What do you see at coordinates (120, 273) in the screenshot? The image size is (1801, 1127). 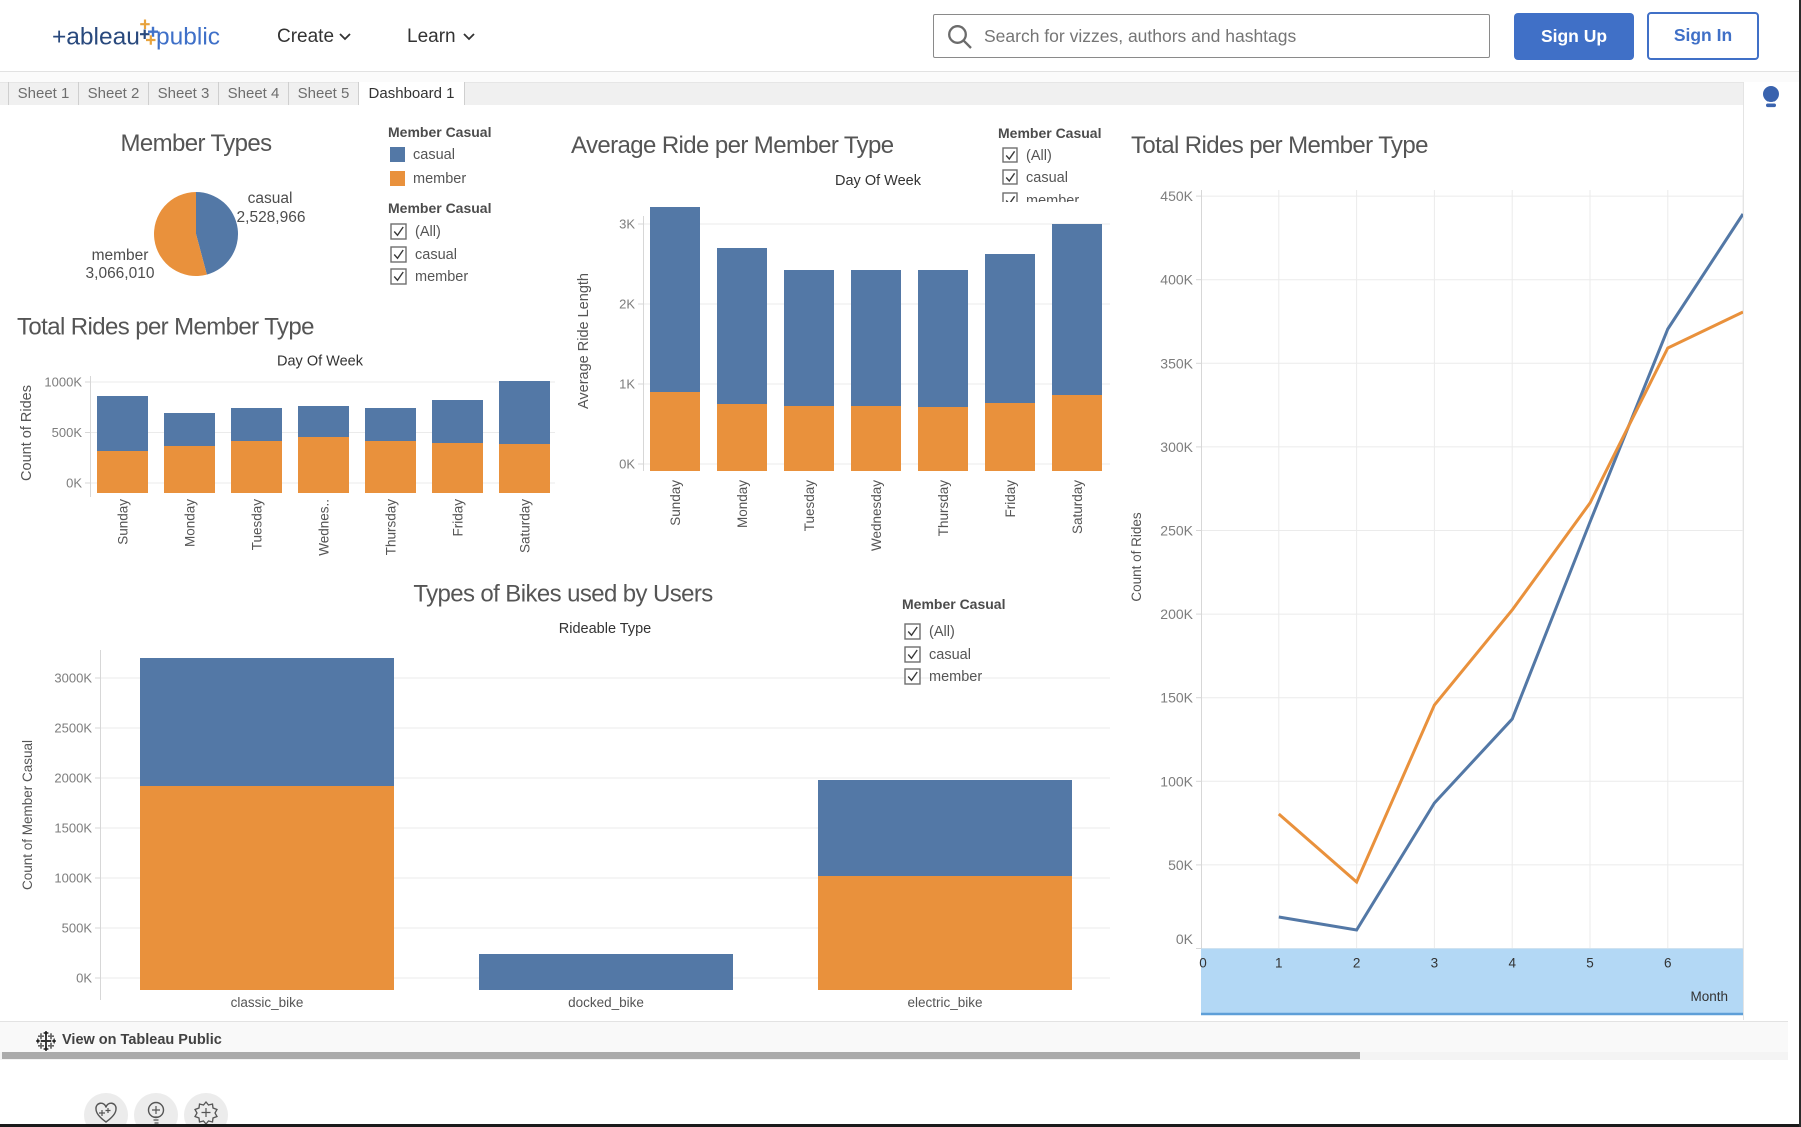 I see `svg-text: 3,066,010` at bounding box center [120, 273].